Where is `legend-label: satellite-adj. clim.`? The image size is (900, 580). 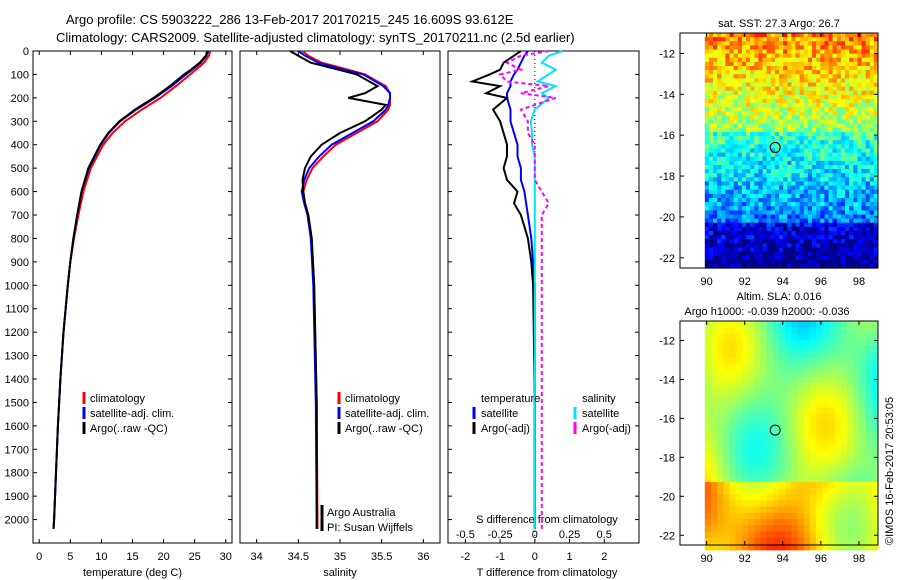
legend-label: satellite-adj. clim. is located at coordinates (132, 414).